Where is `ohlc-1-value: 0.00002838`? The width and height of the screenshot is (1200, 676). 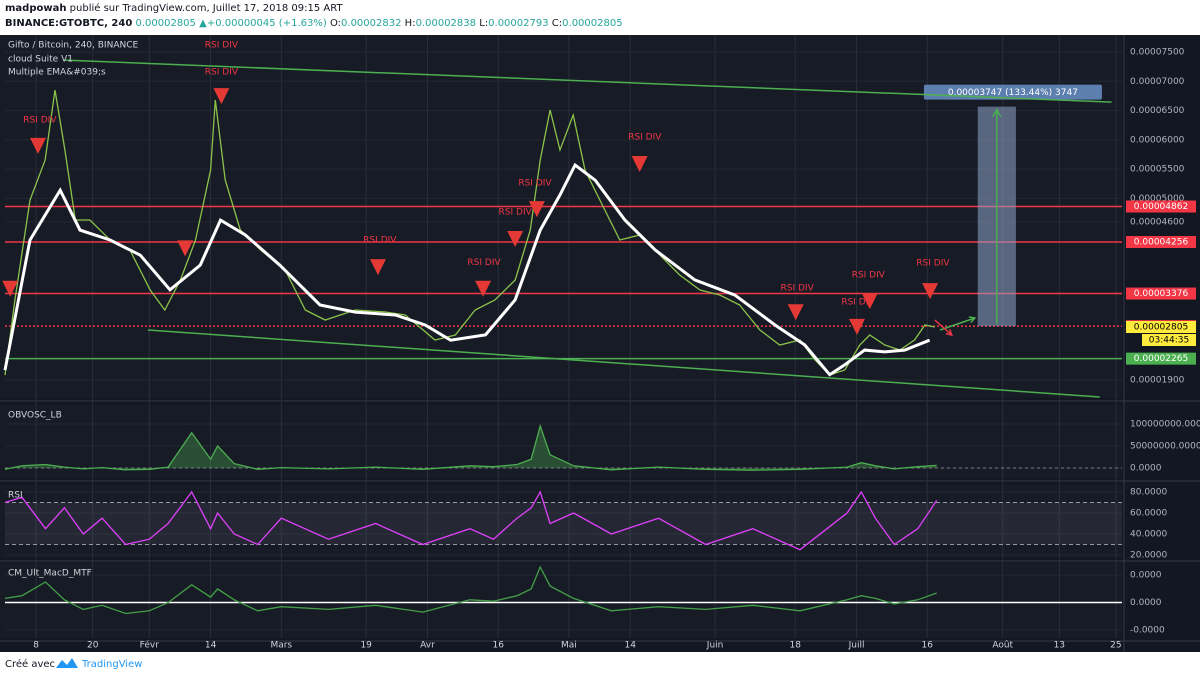
ohlc-1-value: 0.00002838 is located at coordinates (446, 23).